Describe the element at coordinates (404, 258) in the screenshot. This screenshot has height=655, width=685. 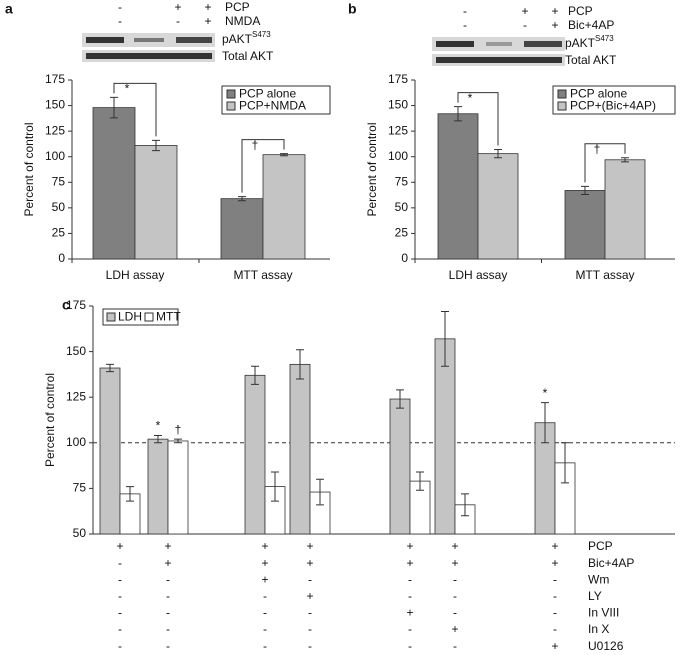
I see `y-tick-label: 0` at that location.